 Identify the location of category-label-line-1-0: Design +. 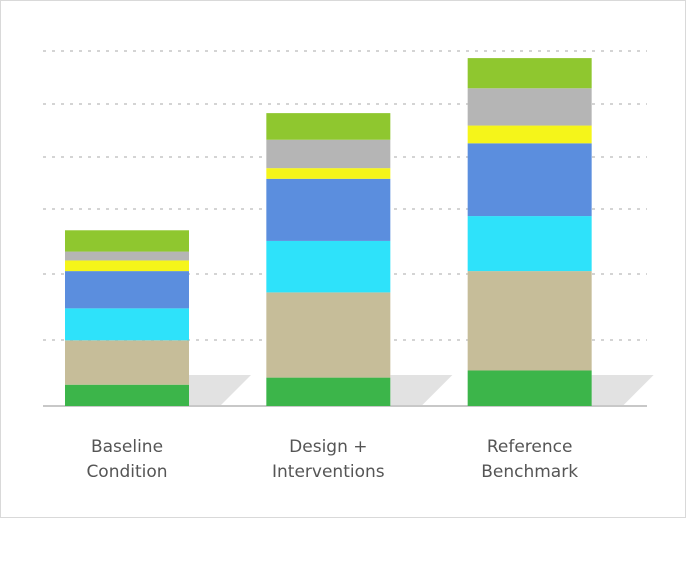
(328, 447).